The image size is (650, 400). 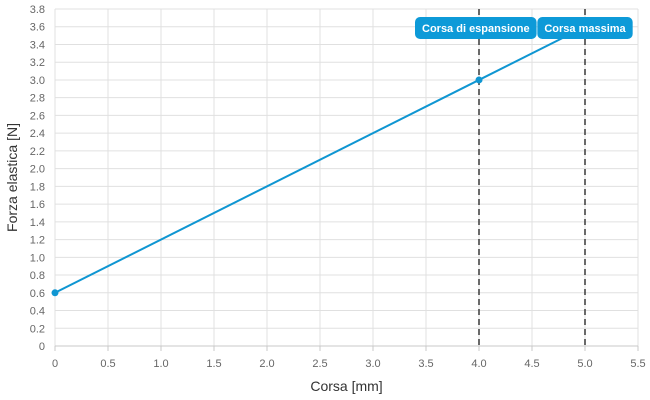 I want to click on y-tick-label: 2.2, so click(x=37, y=152).